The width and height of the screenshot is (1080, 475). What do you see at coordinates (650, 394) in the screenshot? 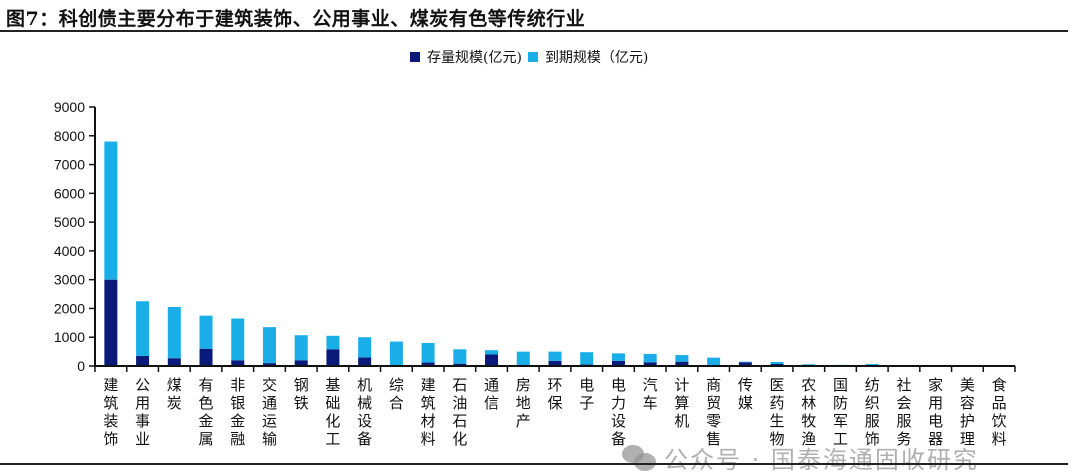
I see `x-tick-label: 汽车` at bounding box center [650, 394].